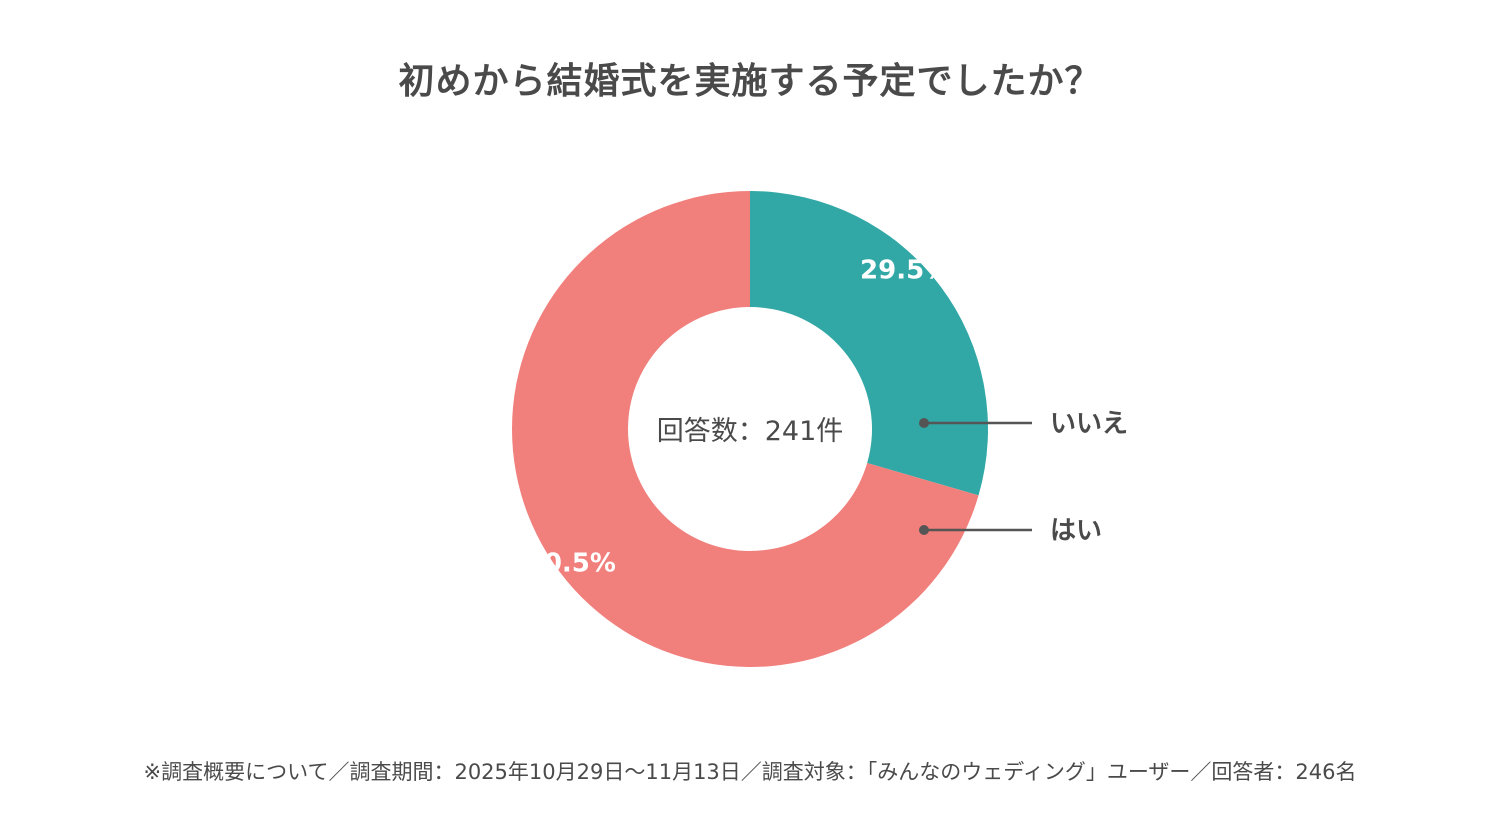 The width and height of the screenshot is (1500, 830). I want to click on legend-label-no: いいえ, so click(1089, 424).